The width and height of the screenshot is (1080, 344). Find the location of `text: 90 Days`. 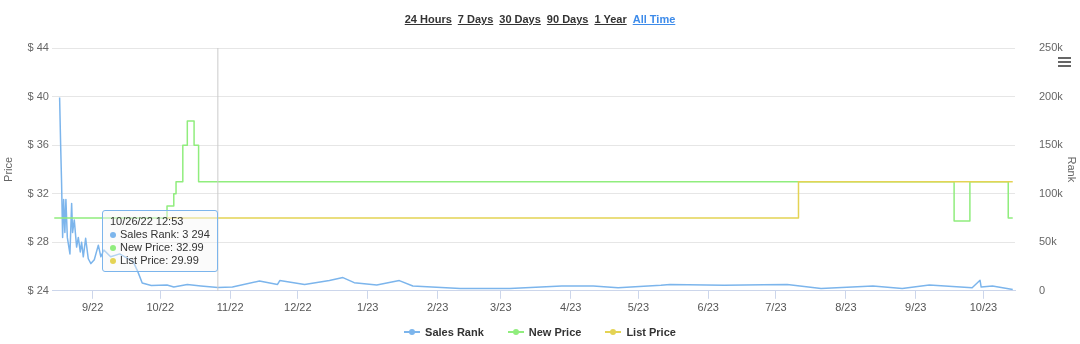

text: 90 Days is located at coordinates (567, 19).